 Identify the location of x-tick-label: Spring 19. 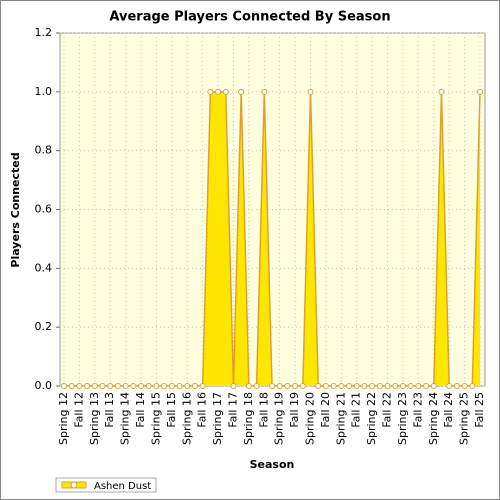
(279, 418).